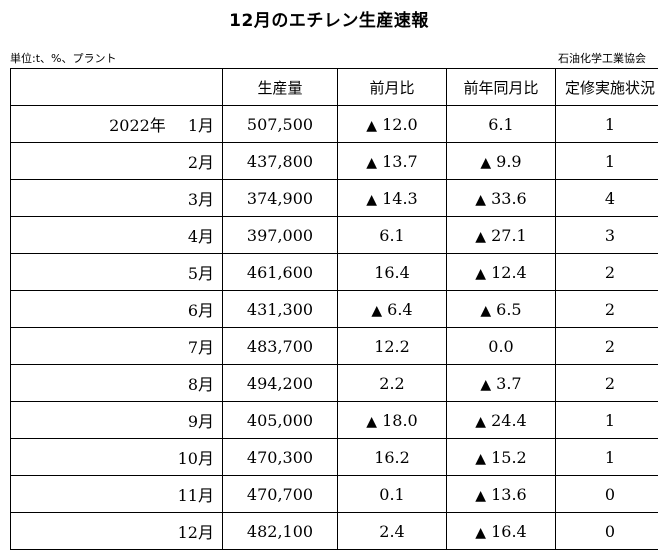 The image size is (658, 550). What do you see at coordinates (392, 87) in the screenshot?
I see `header-mom: 前月比` at bounding box center [392, 87].